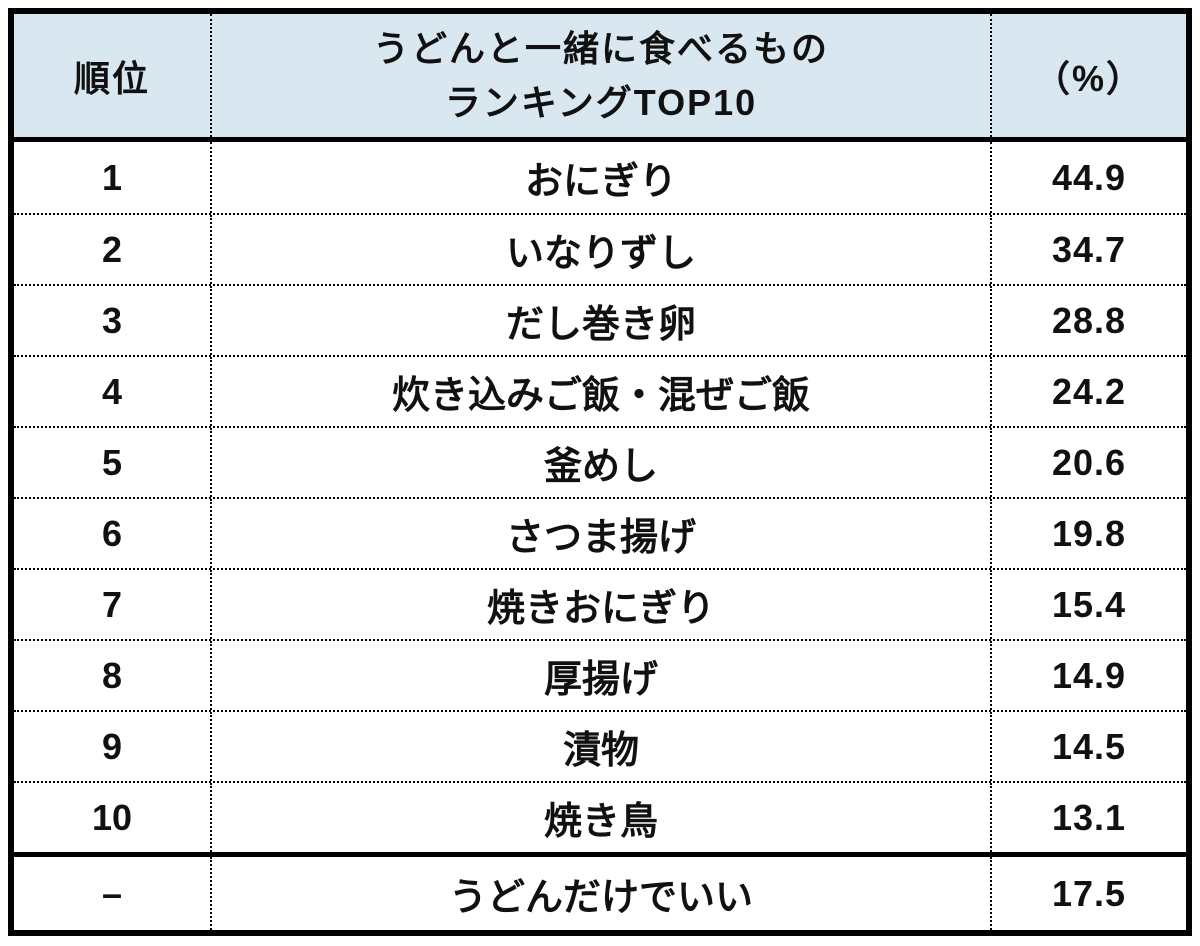  Describe the element at coordinates (113, 817) in the screenshot. I see `rank-cell: 10` at that location.